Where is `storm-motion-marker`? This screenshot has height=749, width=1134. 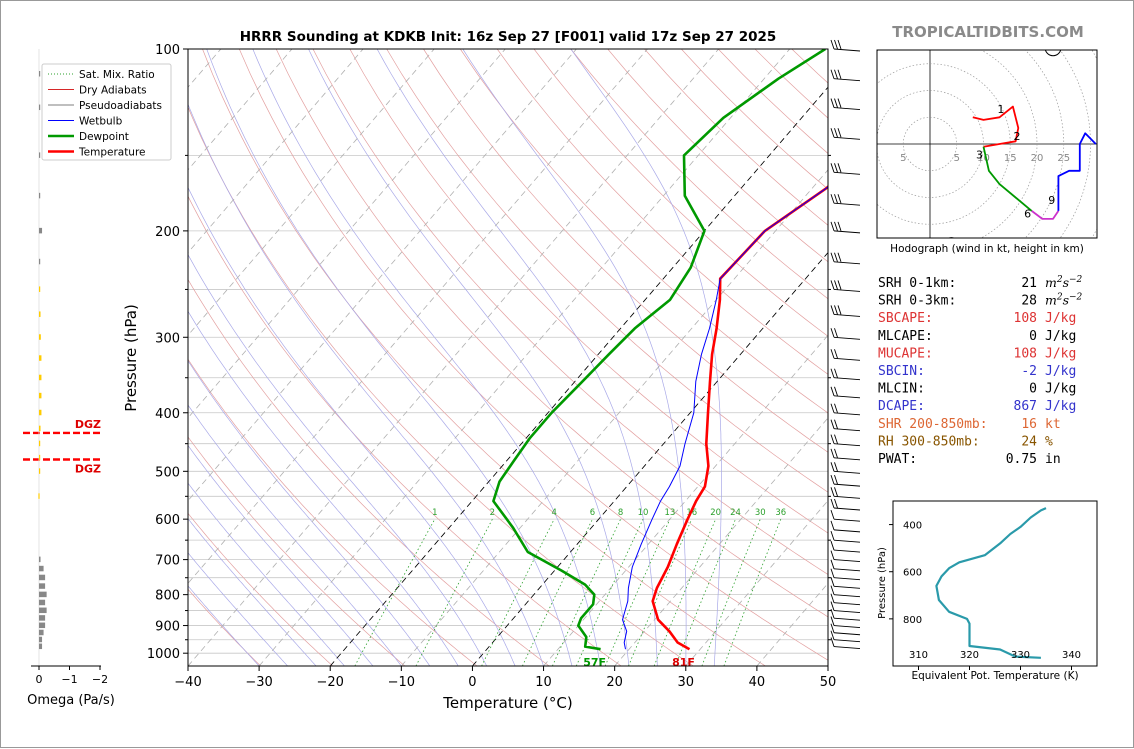
storm-motion-marker is located at coordinates (1053, 48).